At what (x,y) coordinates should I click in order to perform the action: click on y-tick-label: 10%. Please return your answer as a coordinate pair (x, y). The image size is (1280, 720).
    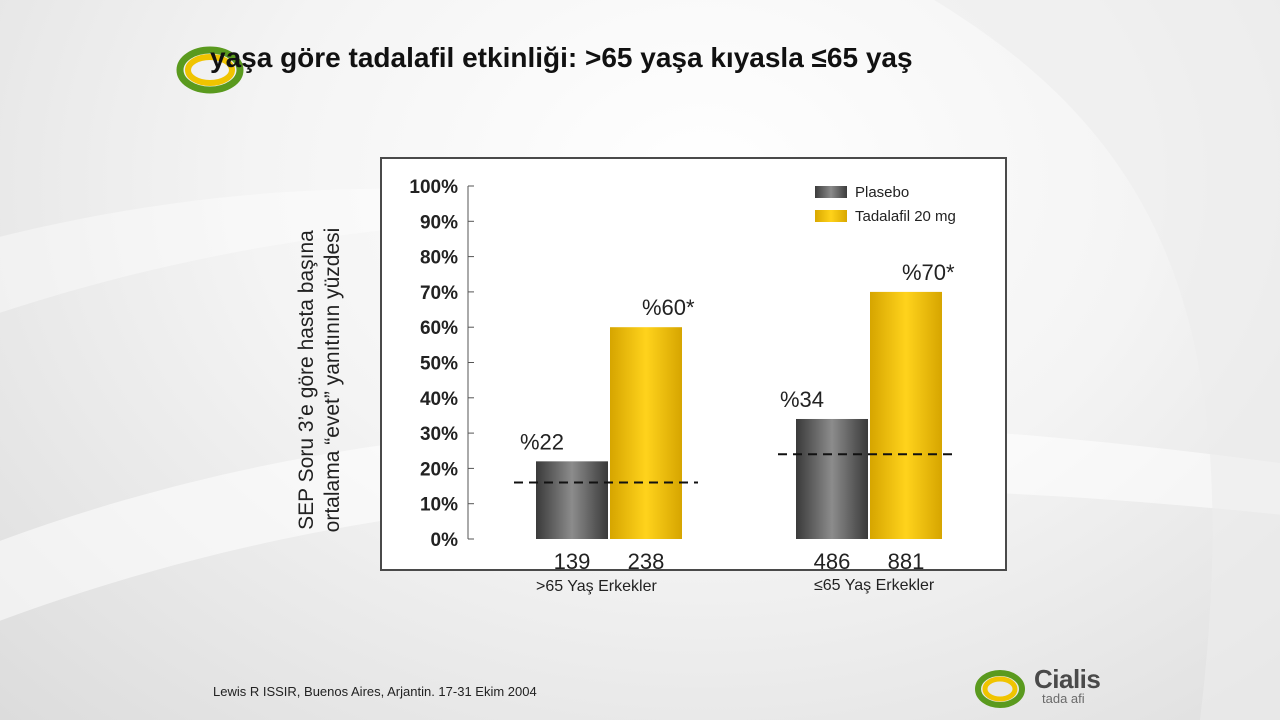
    Looking at the image, I should click on (439, 505).